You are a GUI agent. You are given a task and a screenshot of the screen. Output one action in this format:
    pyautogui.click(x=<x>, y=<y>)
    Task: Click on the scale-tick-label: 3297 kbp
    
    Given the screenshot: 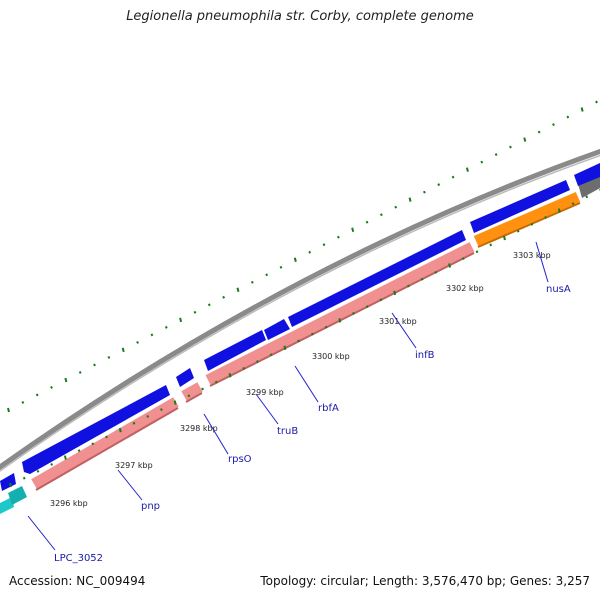 What is the action you would take?
    pyautogui.click(x=134, y=465)
    